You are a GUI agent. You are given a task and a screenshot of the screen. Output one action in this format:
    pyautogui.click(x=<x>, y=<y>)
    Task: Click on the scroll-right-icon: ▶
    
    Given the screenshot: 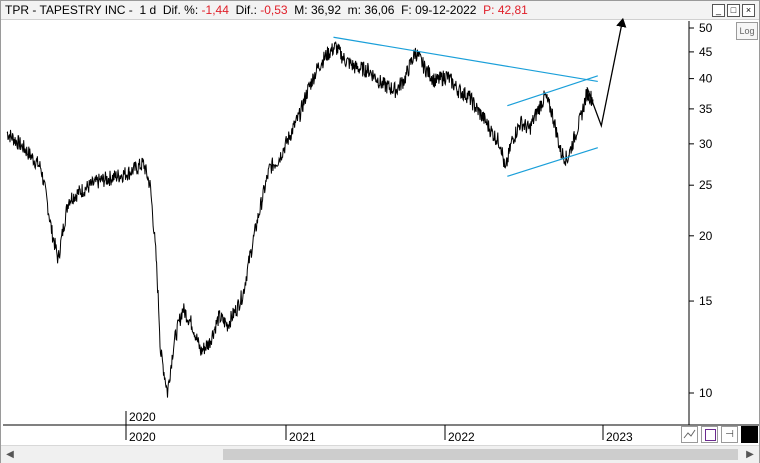 What is the action you would take?
    pyautogui.click(x=750, y=454)
    